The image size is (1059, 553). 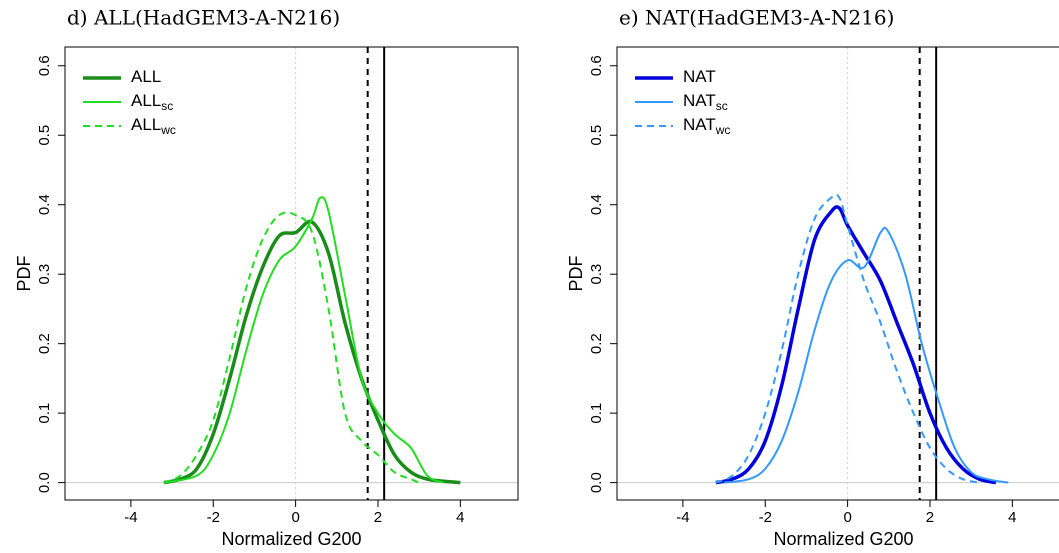 I want to click on legend-label: NAT, so click(x=699, y=76).